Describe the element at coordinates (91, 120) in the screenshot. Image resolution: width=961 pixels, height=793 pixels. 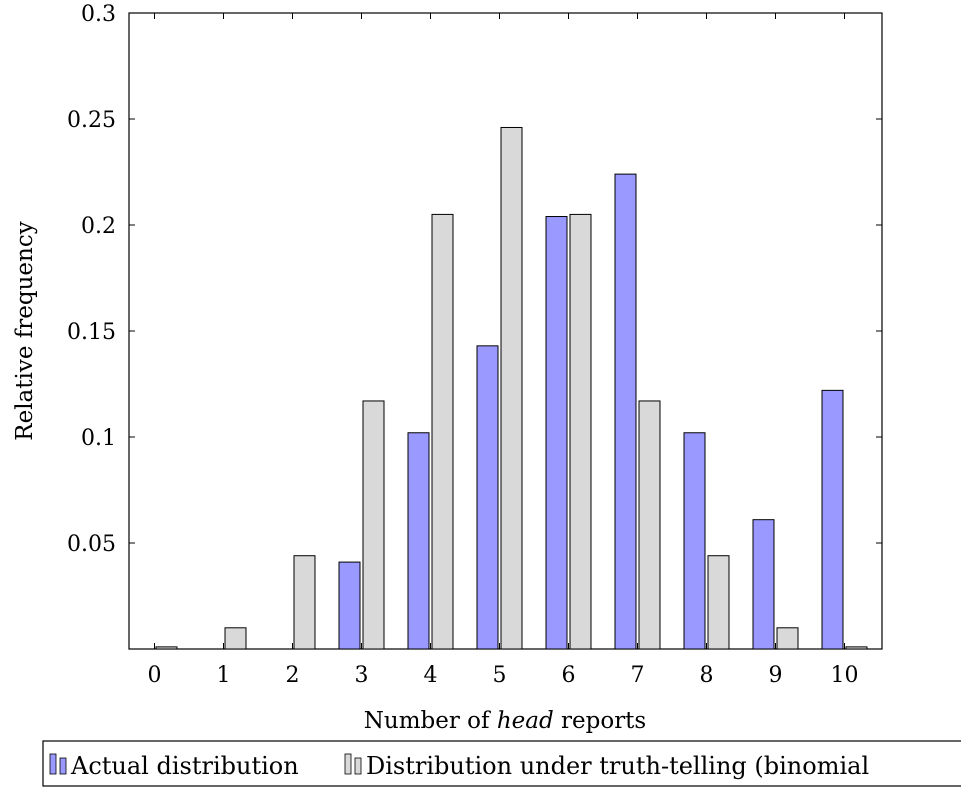
I see `y-tick-label: 0.25` at that location.